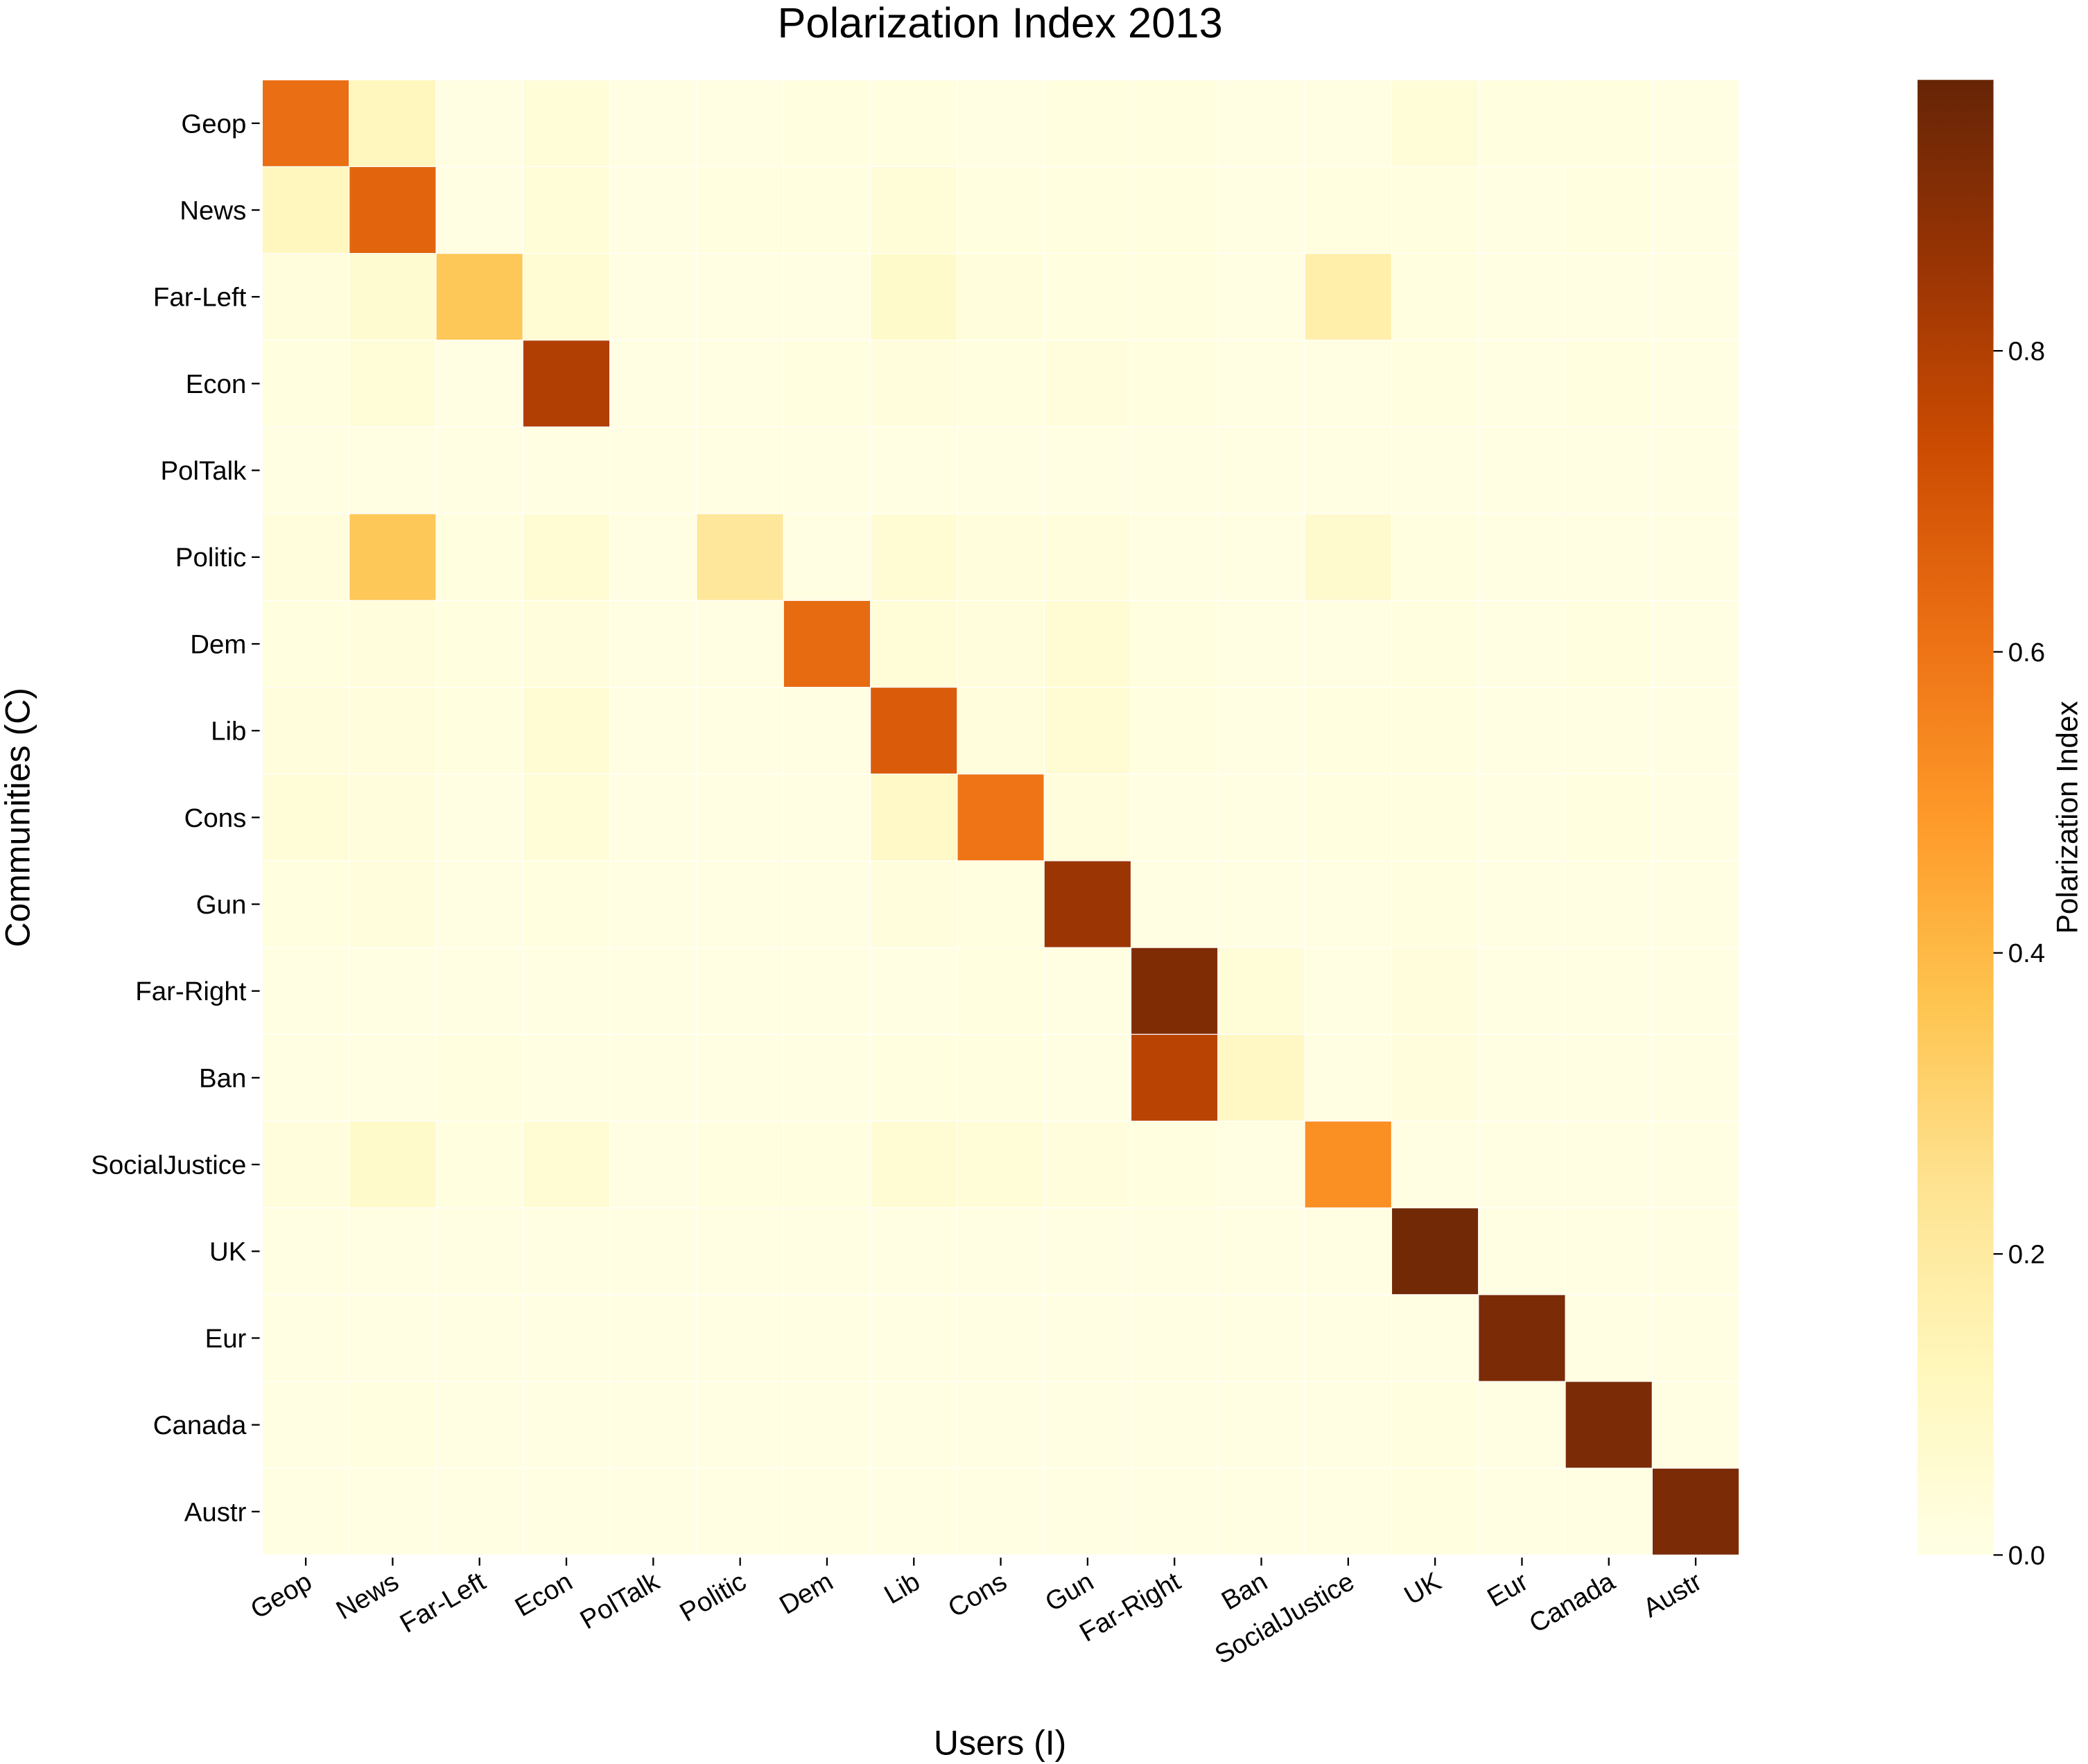  What do you see at coordinates (1573, 1602) in the screenshot?
I see `x-tick-label: Canada` at bounding box center [1573, 1602].